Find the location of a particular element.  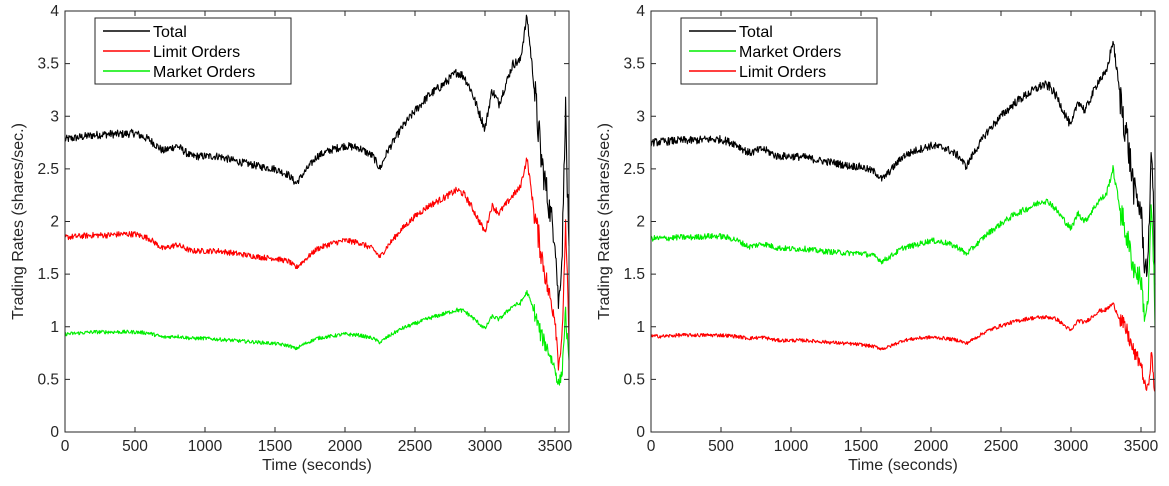

legend: Total Limit Orders Market Orders is located at coordinates (193, 51).